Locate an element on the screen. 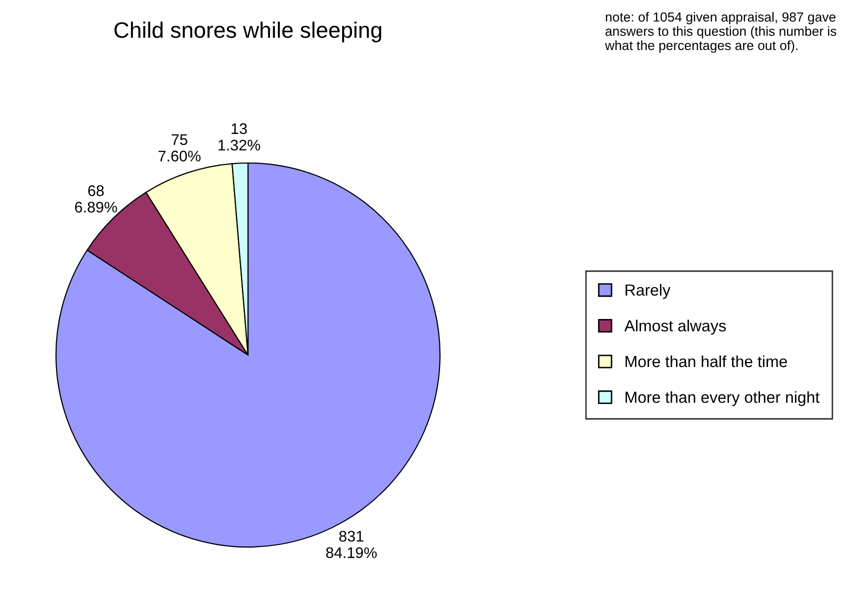 This screenshot has width=856, height=600. legend-label: Almost always is located at coordinates (675, 327).